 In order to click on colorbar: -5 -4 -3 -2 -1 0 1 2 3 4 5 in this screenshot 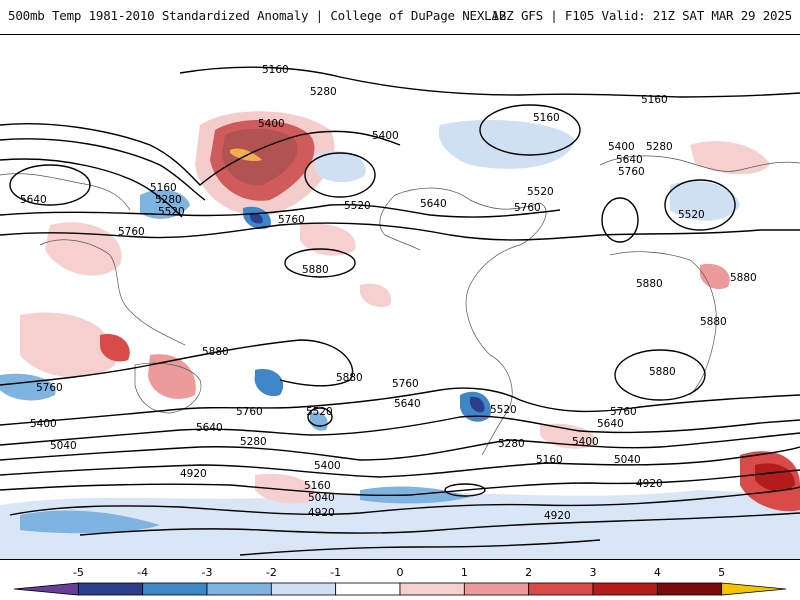, I will do `click(400, 583)`.